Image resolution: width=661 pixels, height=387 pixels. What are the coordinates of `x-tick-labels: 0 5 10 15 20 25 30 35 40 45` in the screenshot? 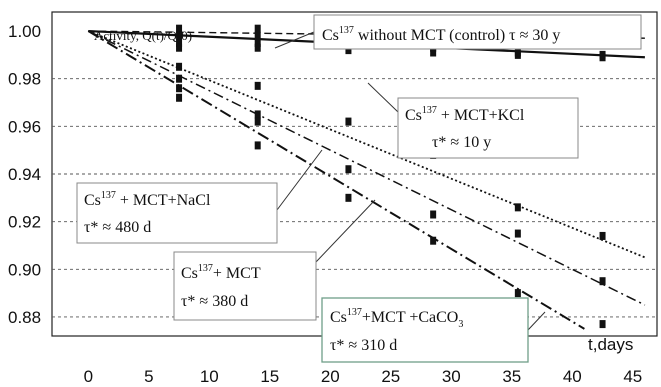 It's located at (363, 376).